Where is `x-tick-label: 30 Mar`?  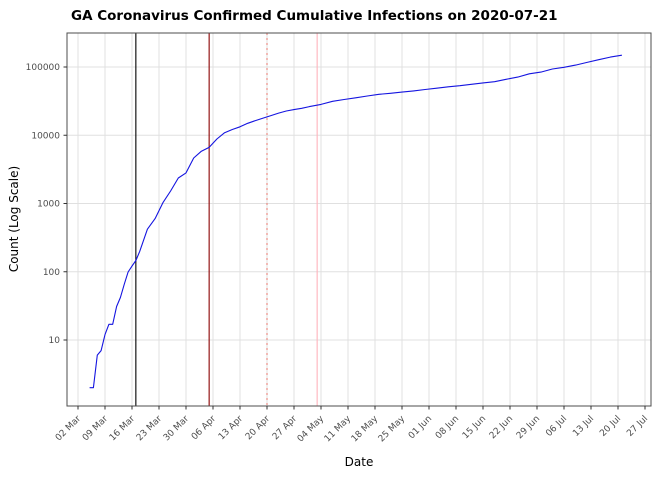
x-tick-label: 30 Mar is located at coordinates (176, 428).